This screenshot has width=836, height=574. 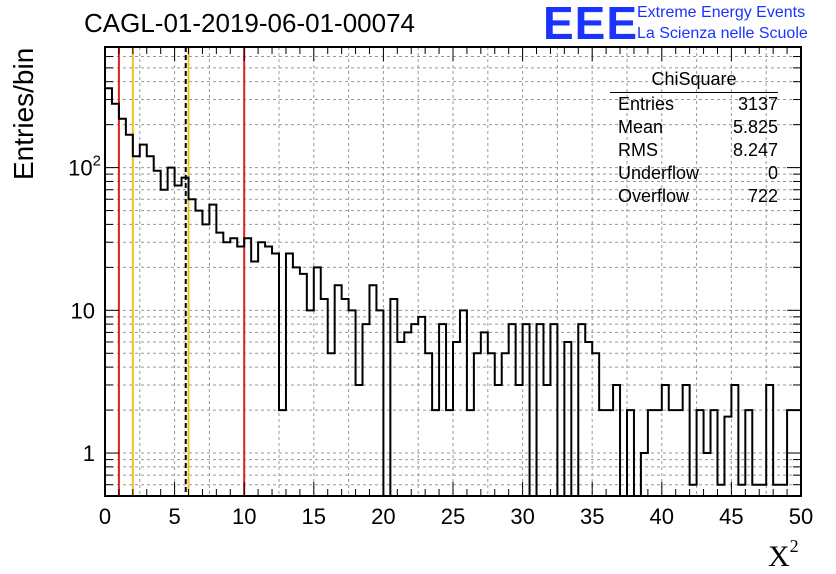 I want to click on stats-label: Entries, so click(x=646, y=104).